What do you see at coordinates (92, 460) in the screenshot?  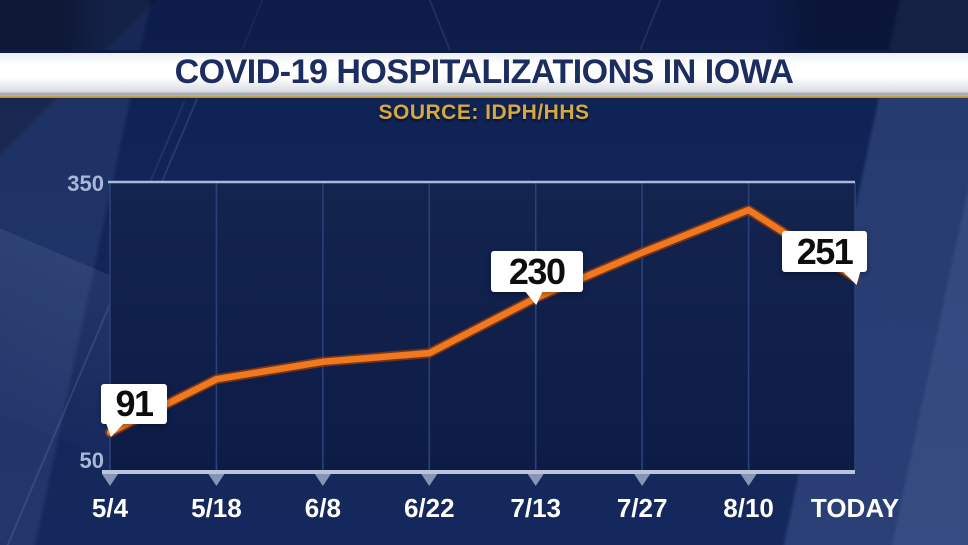 I see `y-axis-label: 50` at bounding box center [92, 460].